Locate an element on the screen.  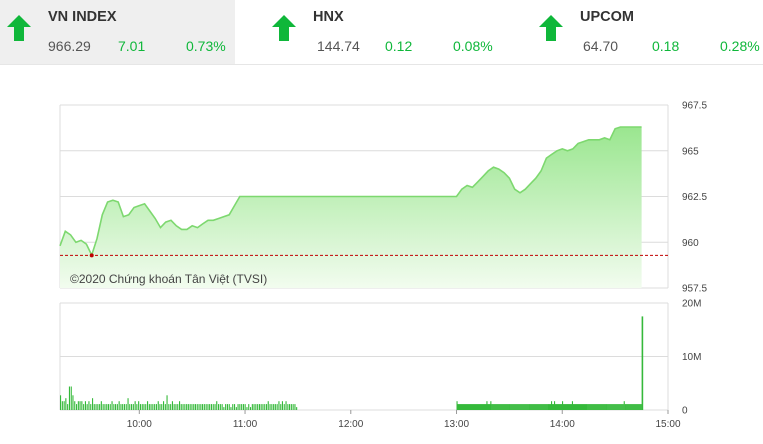
ticker-percent: 0.28% is located at coordinates (740, 46).